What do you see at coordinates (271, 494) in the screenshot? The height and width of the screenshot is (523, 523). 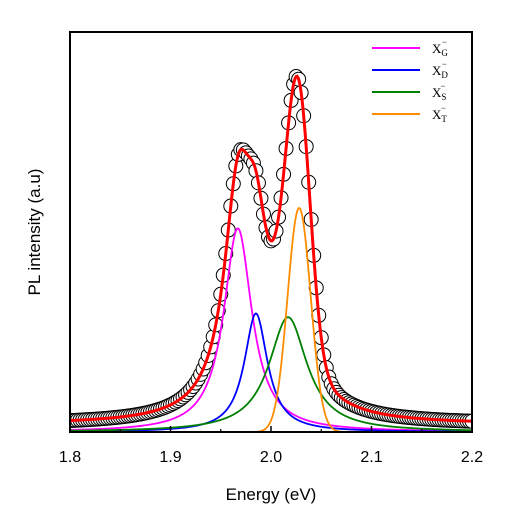 I see `x-axis-title: Energy (eV)` at bounding box center [271, 494].